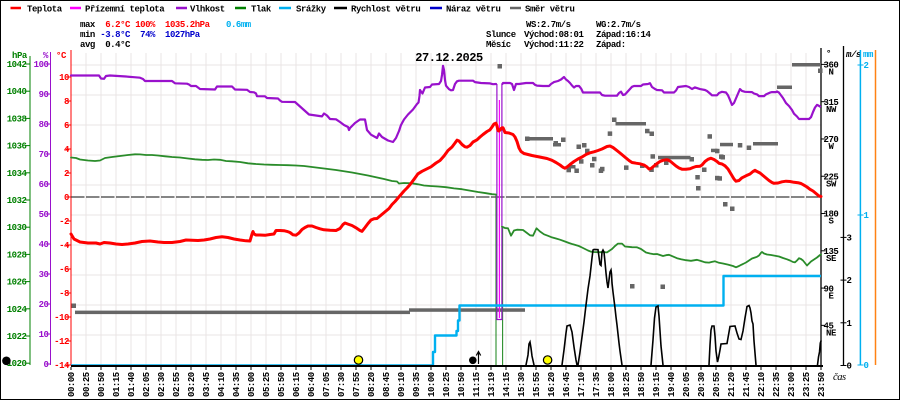 This screenshot has width=900, height=405. I want to click on svg-text: 70, so click(44, 155).